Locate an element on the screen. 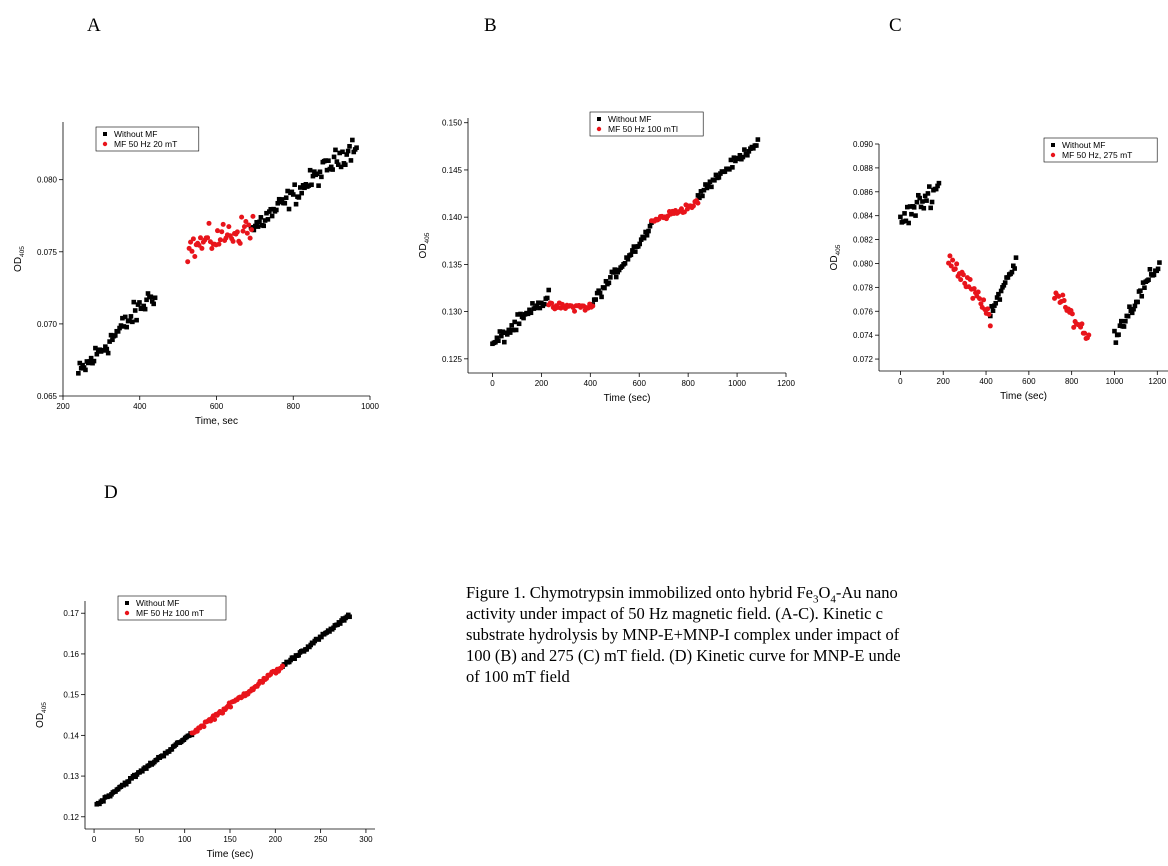  panel-letter-d: D is located at coordinates (111, 492).